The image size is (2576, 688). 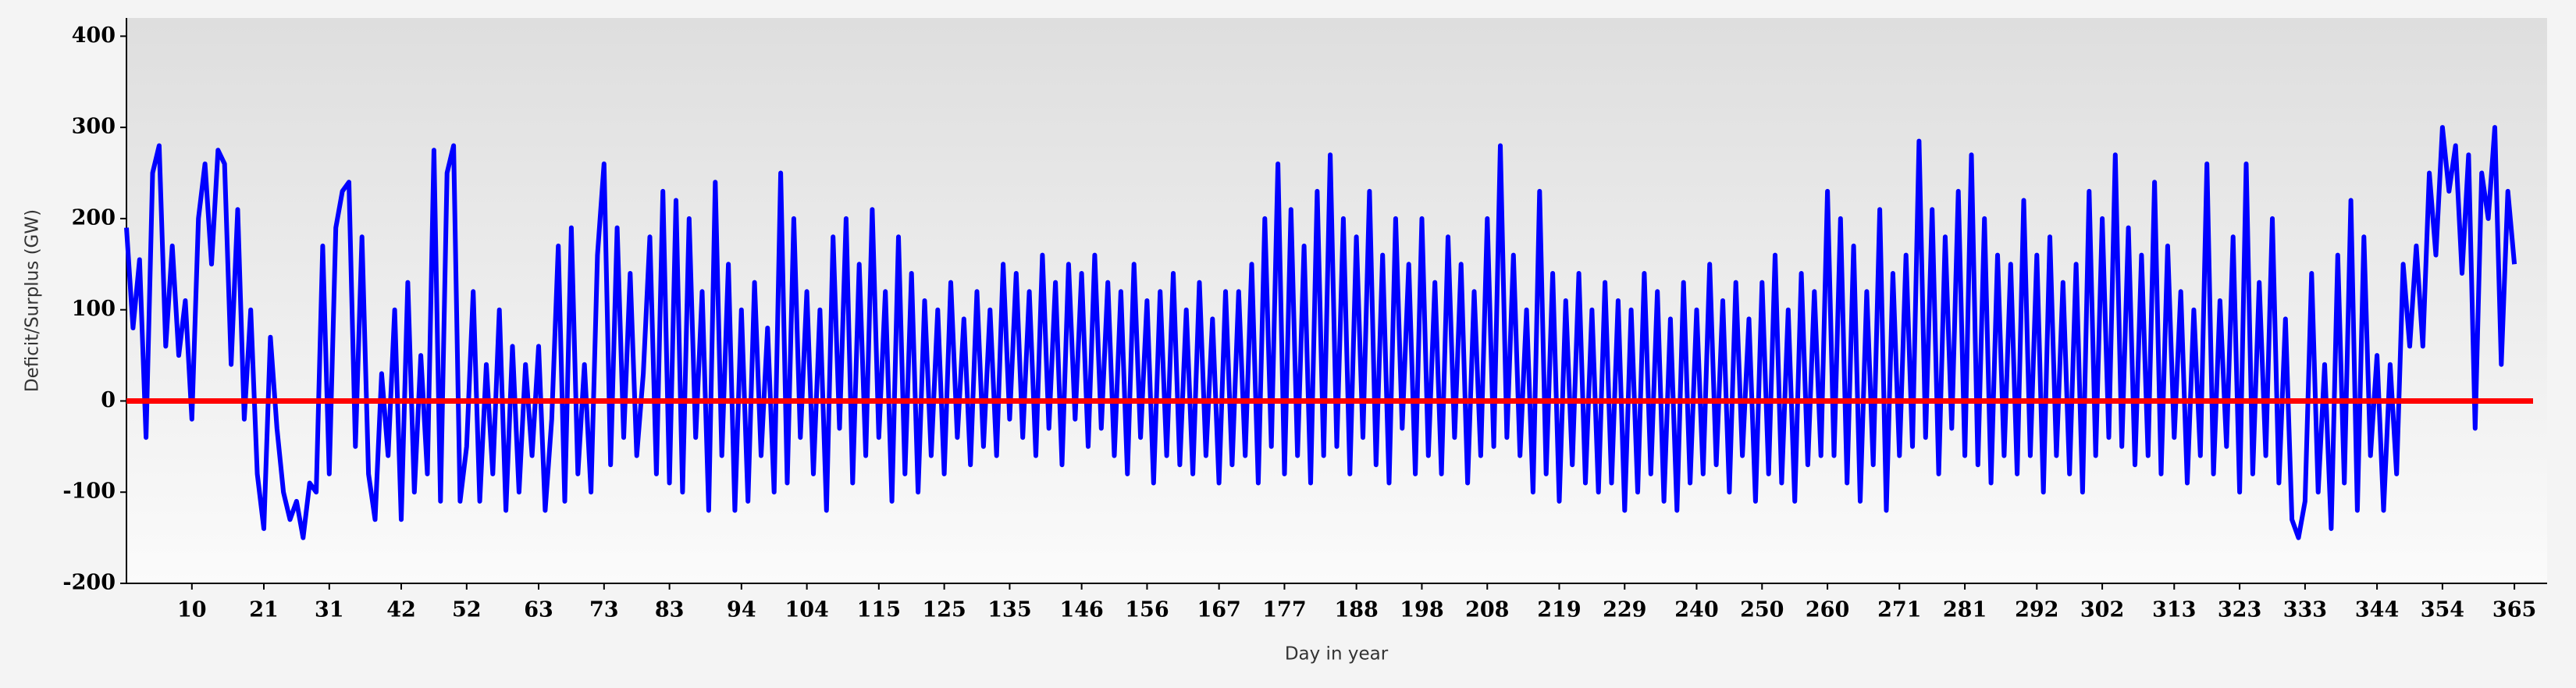 I want to click on x-tick-label: 281, so click(x=1965, y=610).